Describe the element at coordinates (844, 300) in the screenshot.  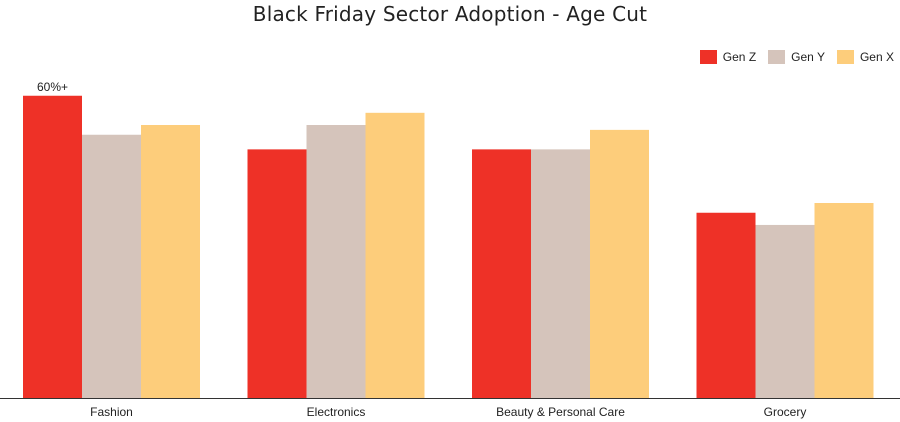
I see `bar-grocery-gen-x` at that location.